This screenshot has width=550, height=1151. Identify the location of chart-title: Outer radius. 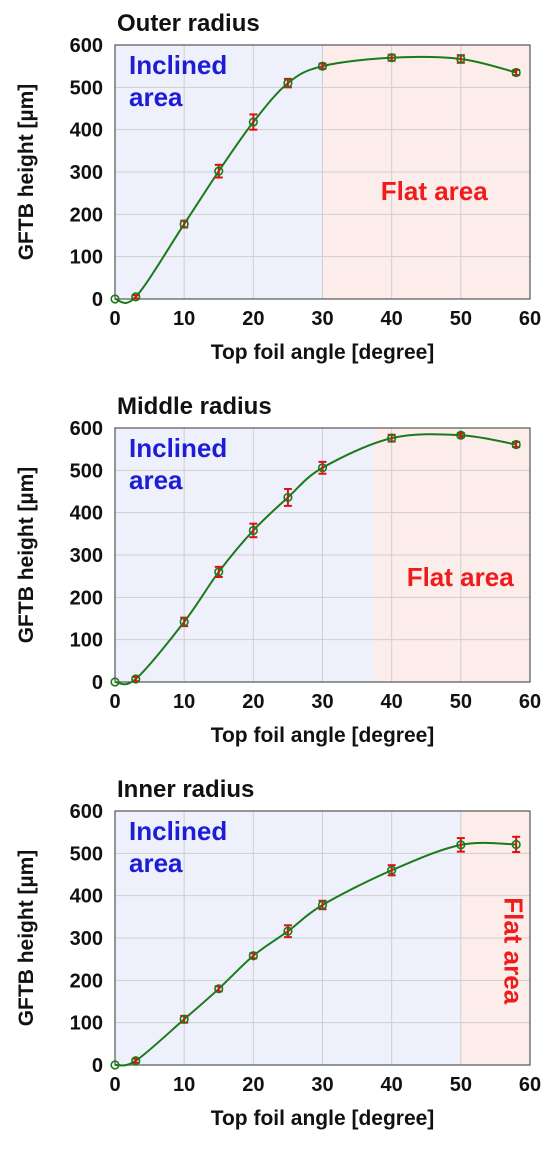
(188, 23).